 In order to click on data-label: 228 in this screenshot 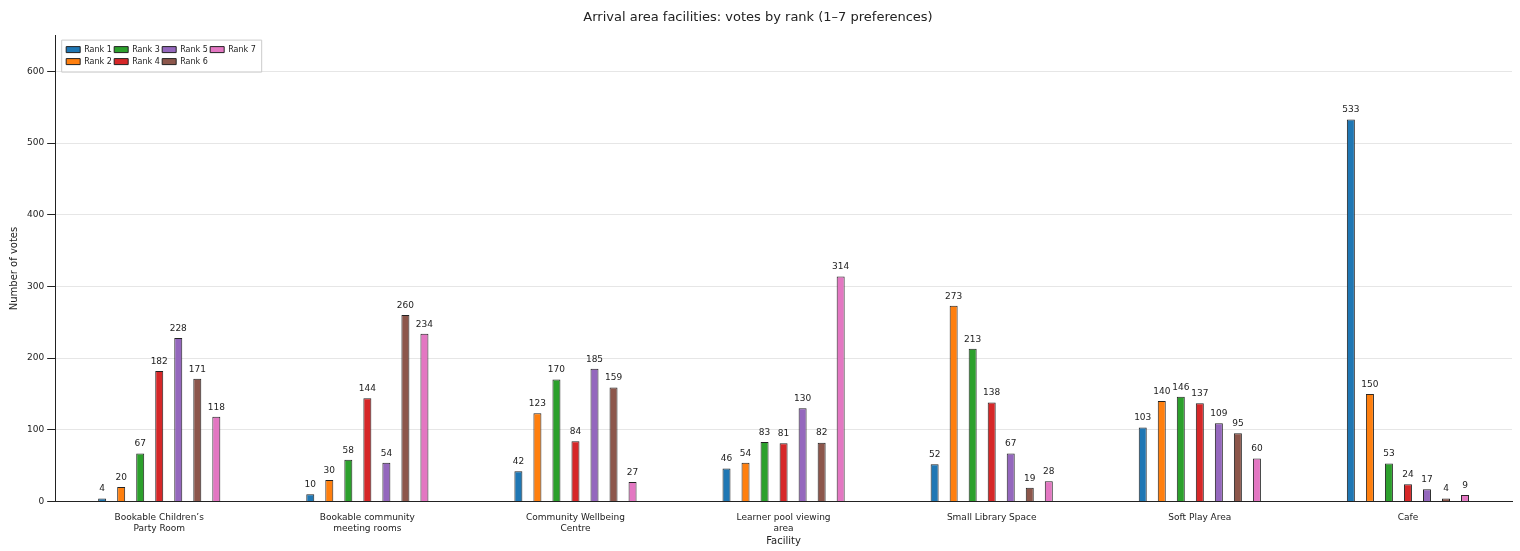, I will do `click(178, 327)`.